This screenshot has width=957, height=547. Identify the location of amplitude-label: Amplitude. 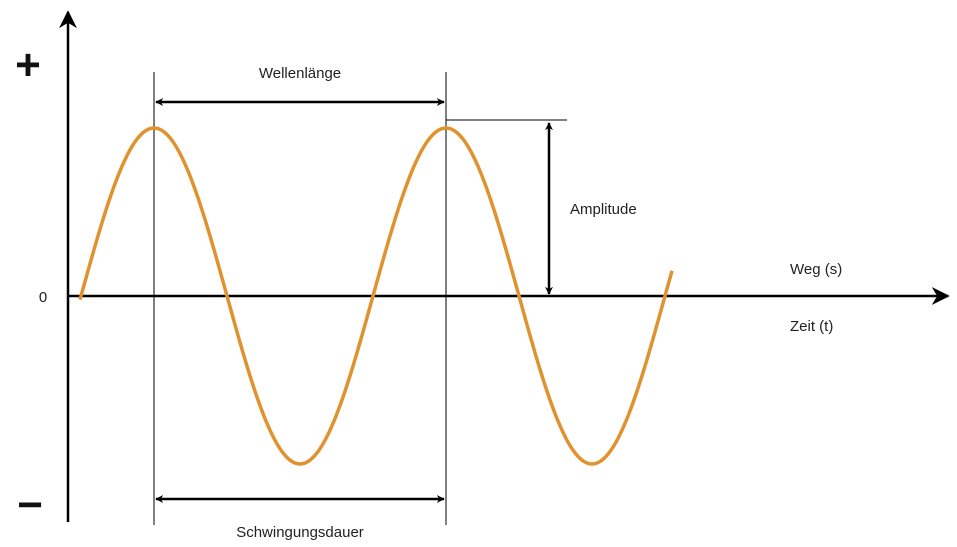
(603, 209).